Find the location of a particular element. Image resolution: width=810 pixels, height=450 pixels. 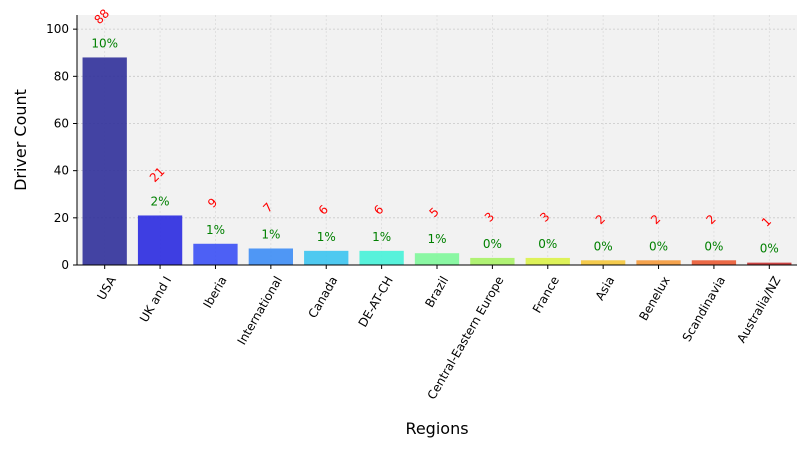

y-axis-title: Driver Count is located at coordinates (20, 140).